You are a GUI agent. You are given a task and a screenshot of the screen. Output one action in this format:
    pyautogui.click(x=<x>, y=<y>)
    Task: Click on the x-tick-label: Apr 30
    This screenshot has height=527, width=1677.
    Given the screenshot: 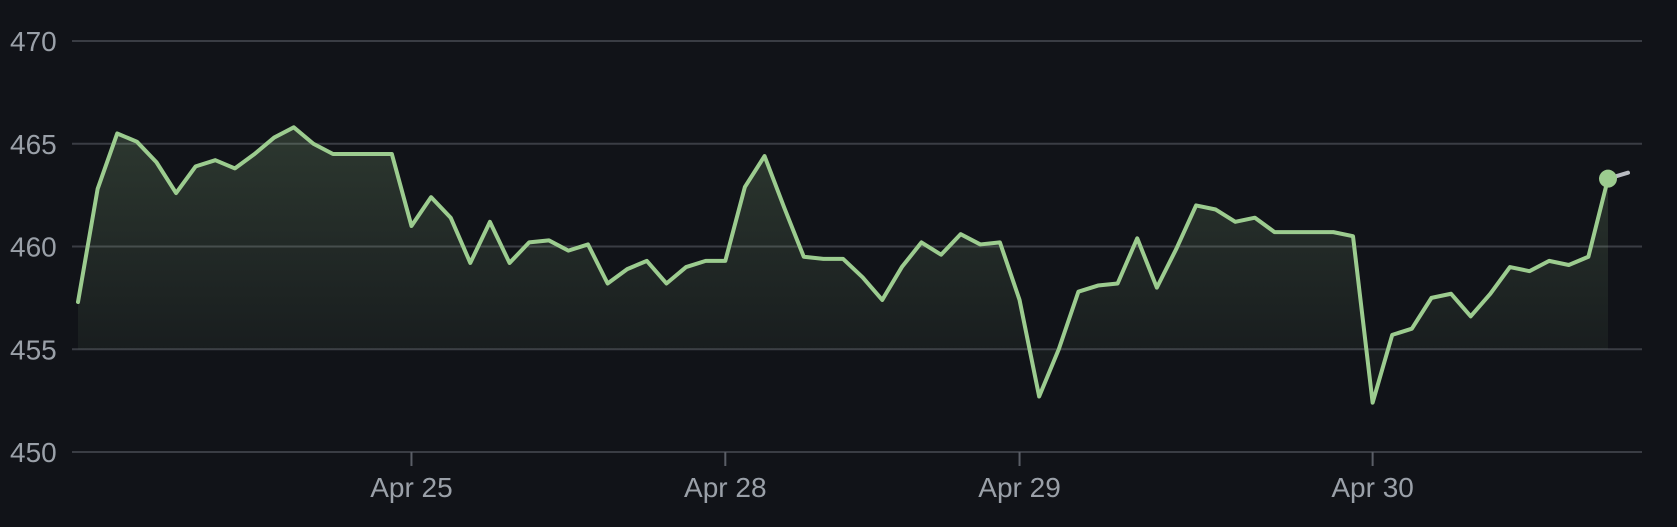 What is the action you would take?
    pyautogui.click(x=1372, y=487)
    